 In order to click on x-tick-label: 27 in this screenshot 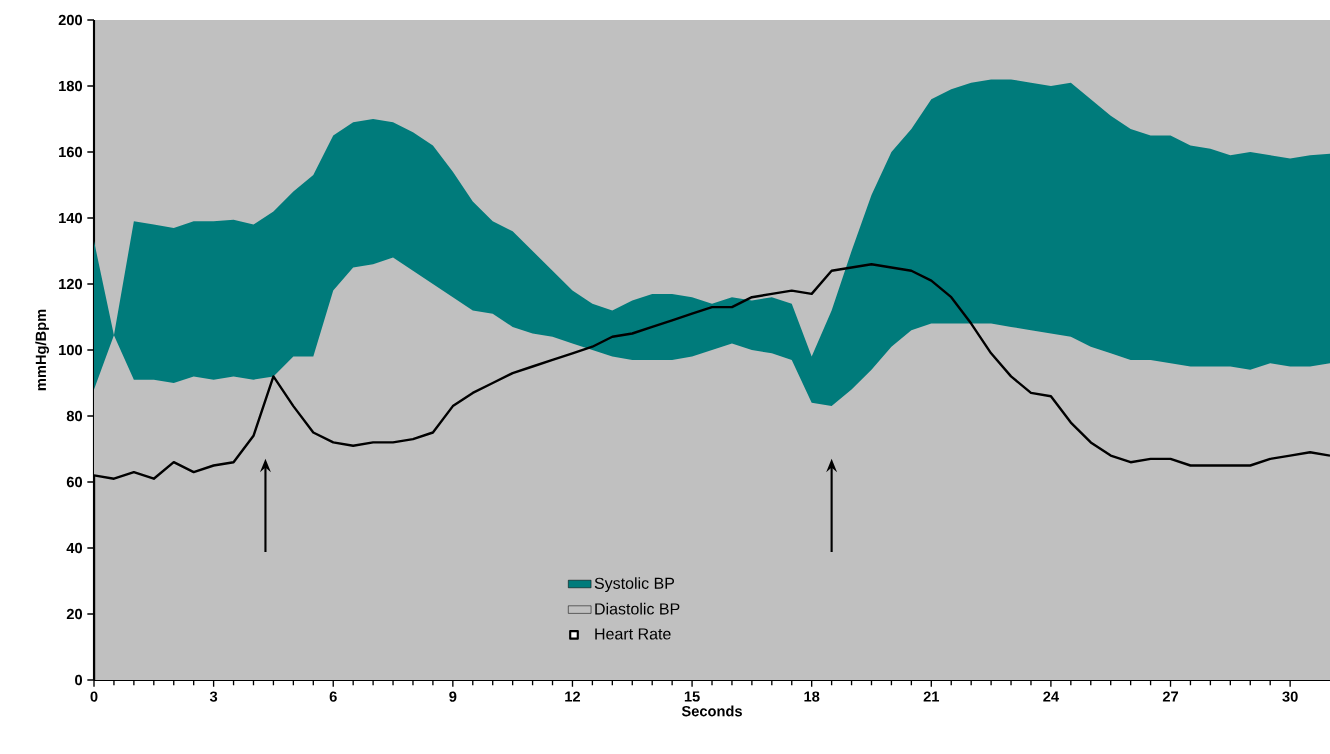, I will do `click(1170, 696)`.